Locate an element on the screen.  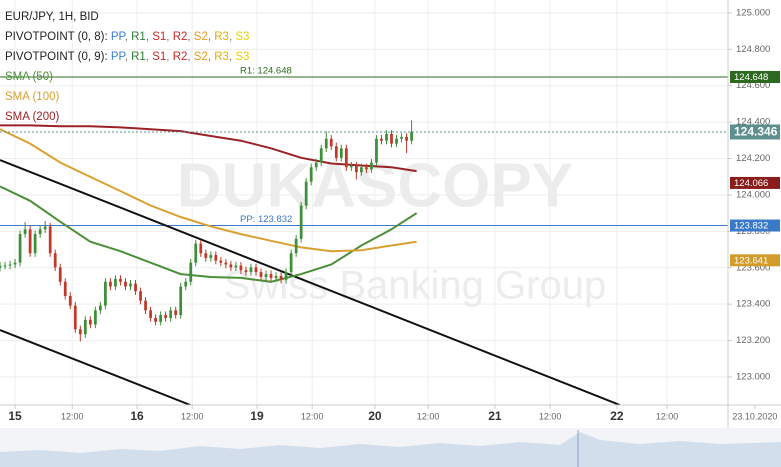
price-tag-label: 124.346 is located at coordinates (756, 132).